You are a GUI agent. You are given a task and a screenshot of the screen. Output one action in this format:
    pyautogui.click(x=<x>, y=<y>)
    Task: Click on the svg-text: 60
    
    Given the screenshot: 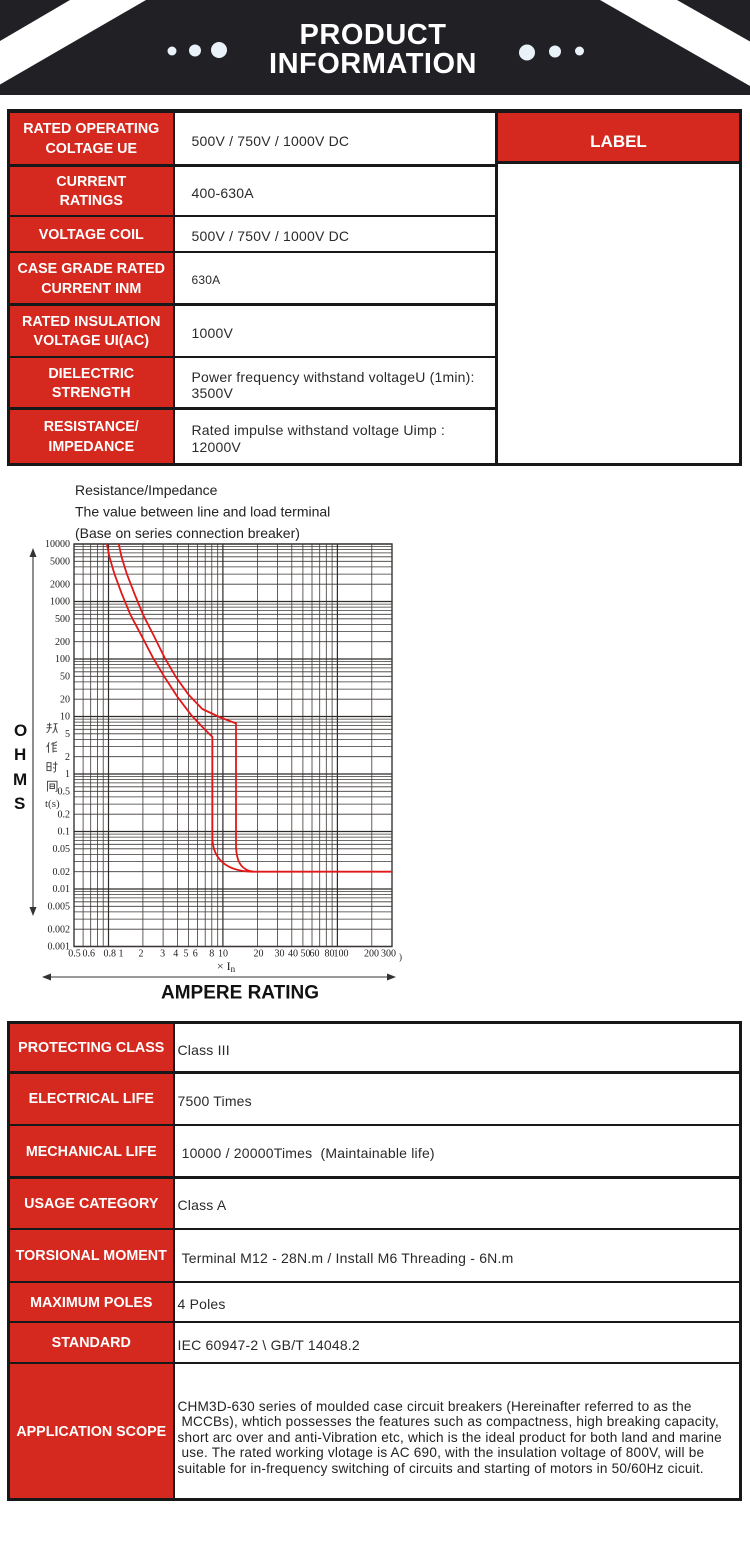 What is the action you would take?
    pyautogui.click(x=315, y=954)
    